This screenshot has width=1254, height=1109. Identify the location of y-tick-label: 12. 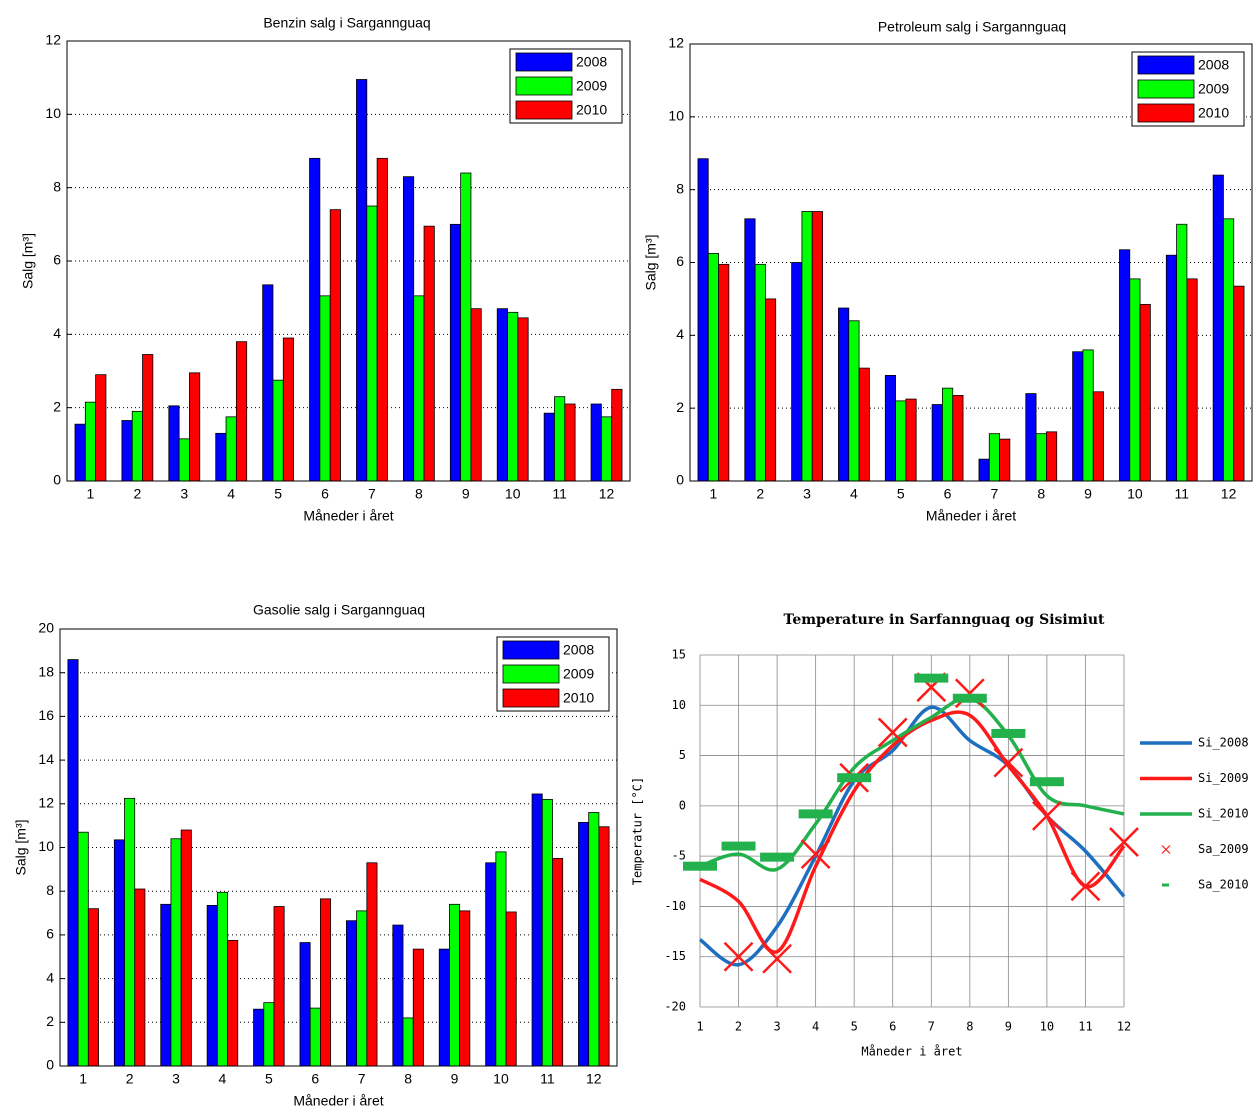
(676, 43).